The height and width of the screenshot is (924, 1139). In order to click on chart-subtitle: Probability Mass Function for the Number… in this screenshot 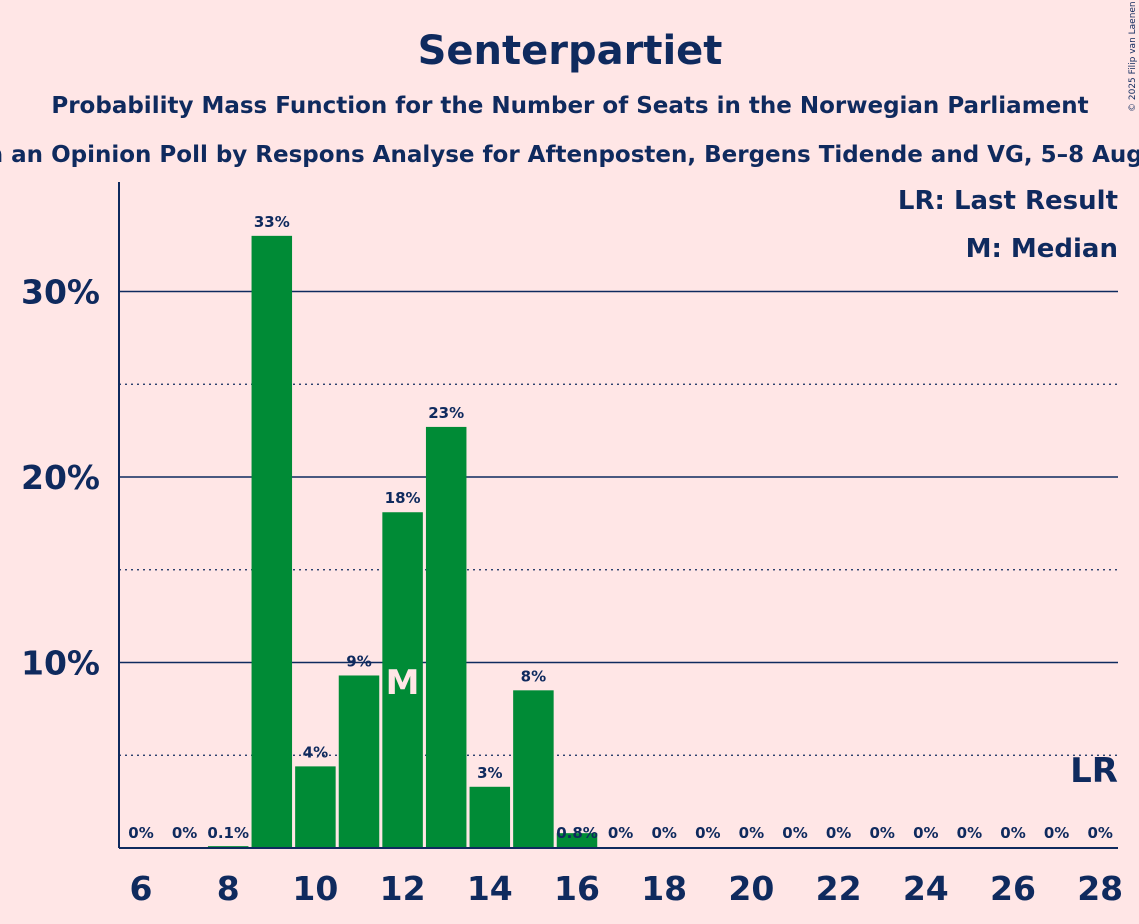, I will do `click(569, 106)`.